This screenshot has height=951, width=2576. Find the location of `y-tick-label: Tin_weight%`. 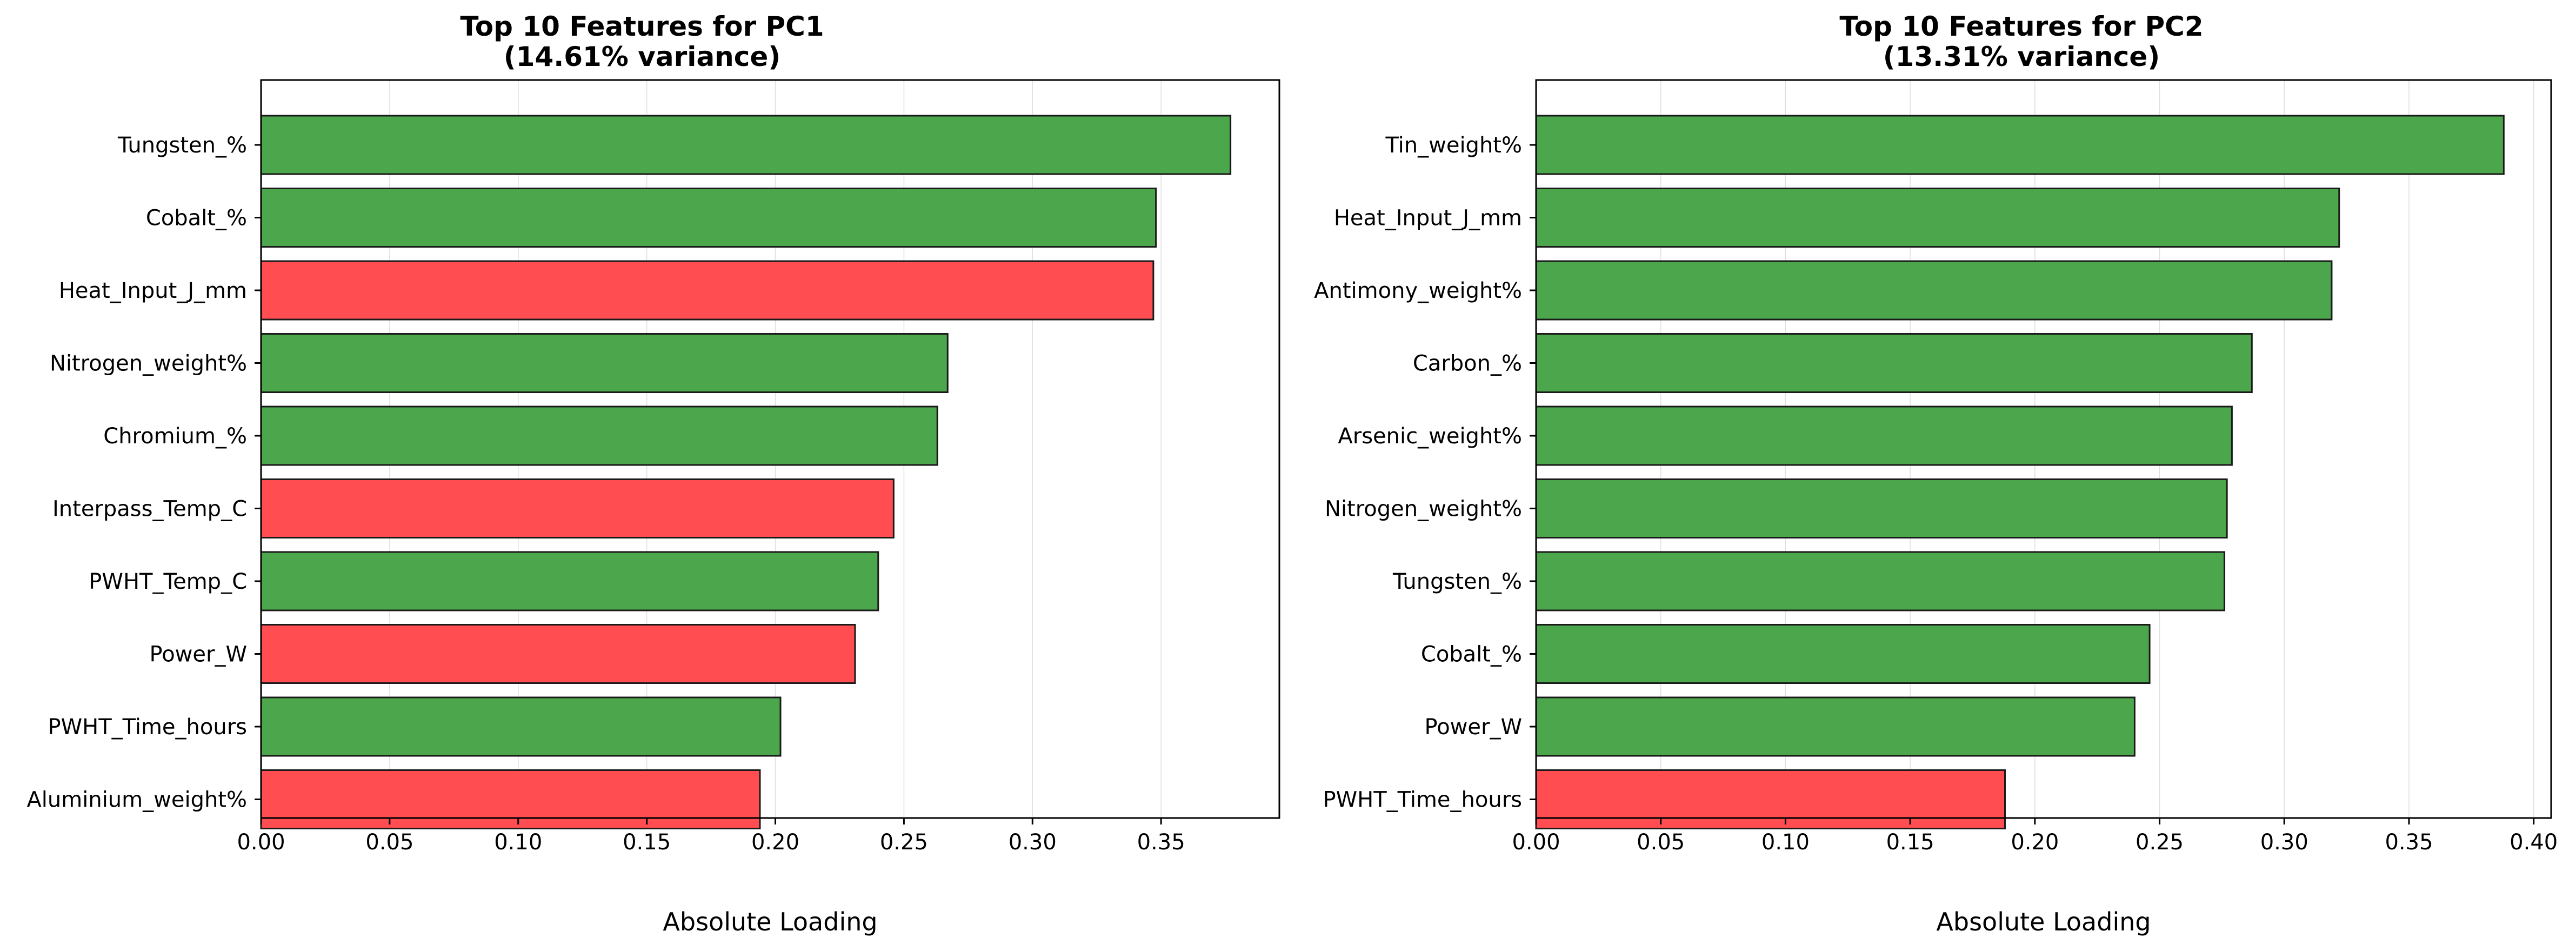

y-tick-label: Tin_weight% is located at coordinates (1453, 146).